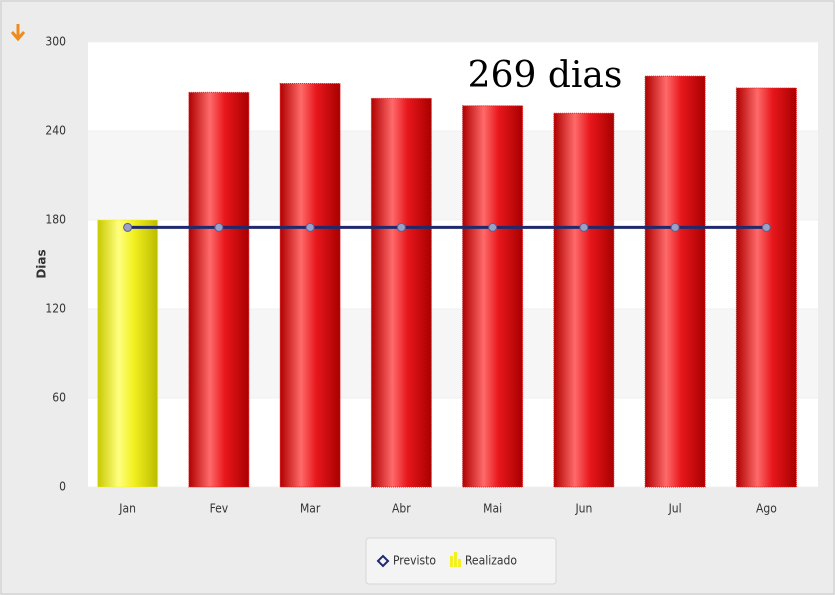  I want to click on legend-box, so click(461, 561).